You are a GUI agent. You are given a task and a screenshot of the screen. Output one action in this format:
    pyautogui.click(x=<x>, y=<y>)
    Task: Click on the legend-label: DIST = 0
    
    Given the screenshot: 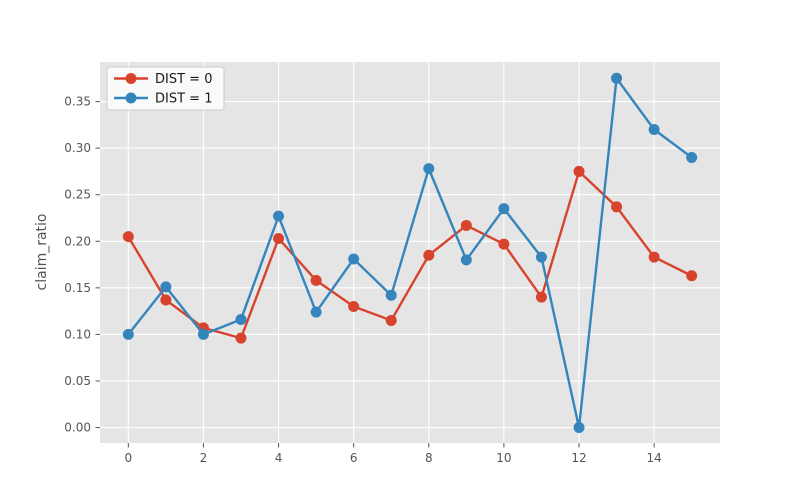 What is the action you would take?
    pyautogui.click(x=183, y=79)
    